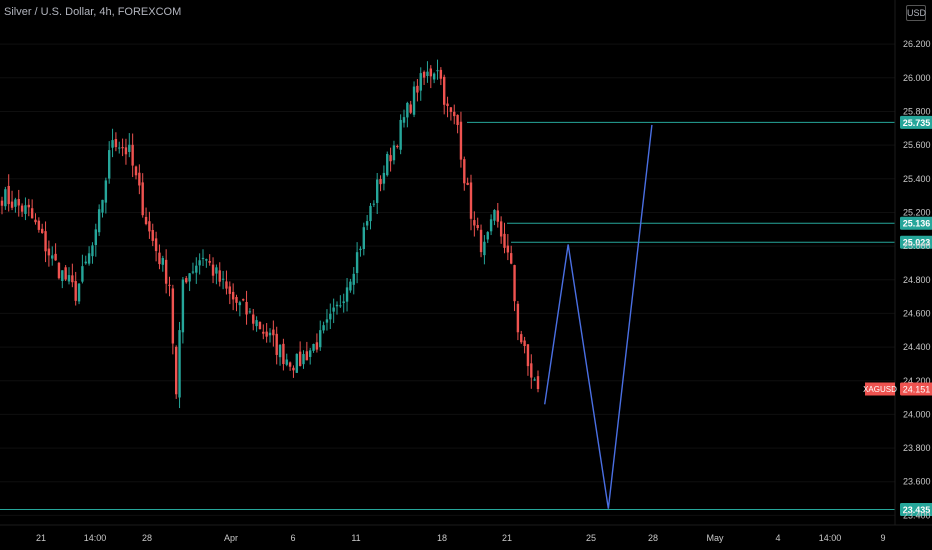 This screenshot has height=550, width=932. I want to click on price-tick-label: 23.400, so click(917, 515).